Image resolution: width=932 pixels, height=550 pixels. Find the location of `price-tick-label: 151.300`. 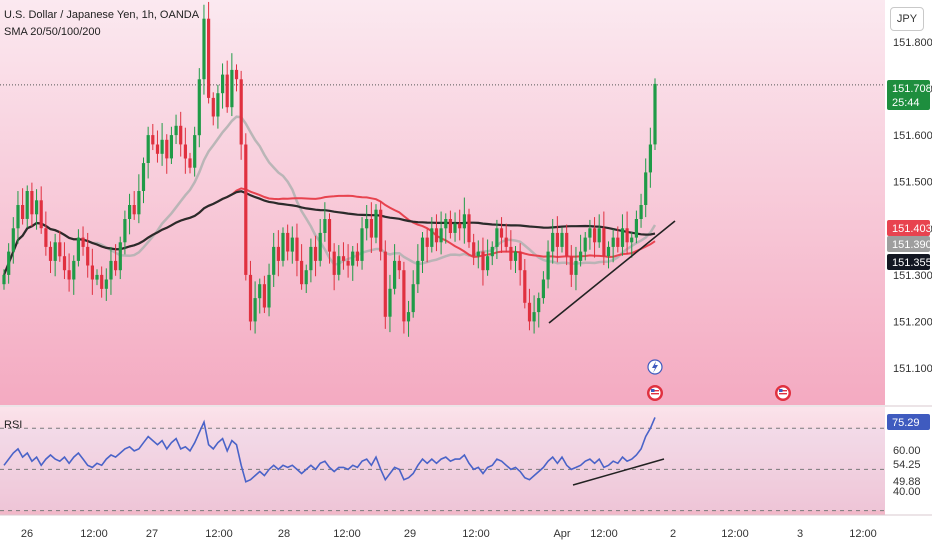

price-tick-label: 151.300 is located at coordinates (912, 276).